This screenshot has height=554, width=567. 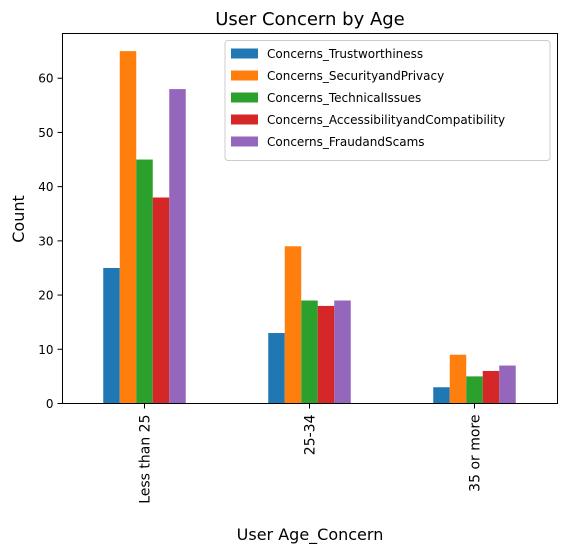 I want to click on legend-label: Concerns_SecurityandPrivacy, so click(x=355, y=76).